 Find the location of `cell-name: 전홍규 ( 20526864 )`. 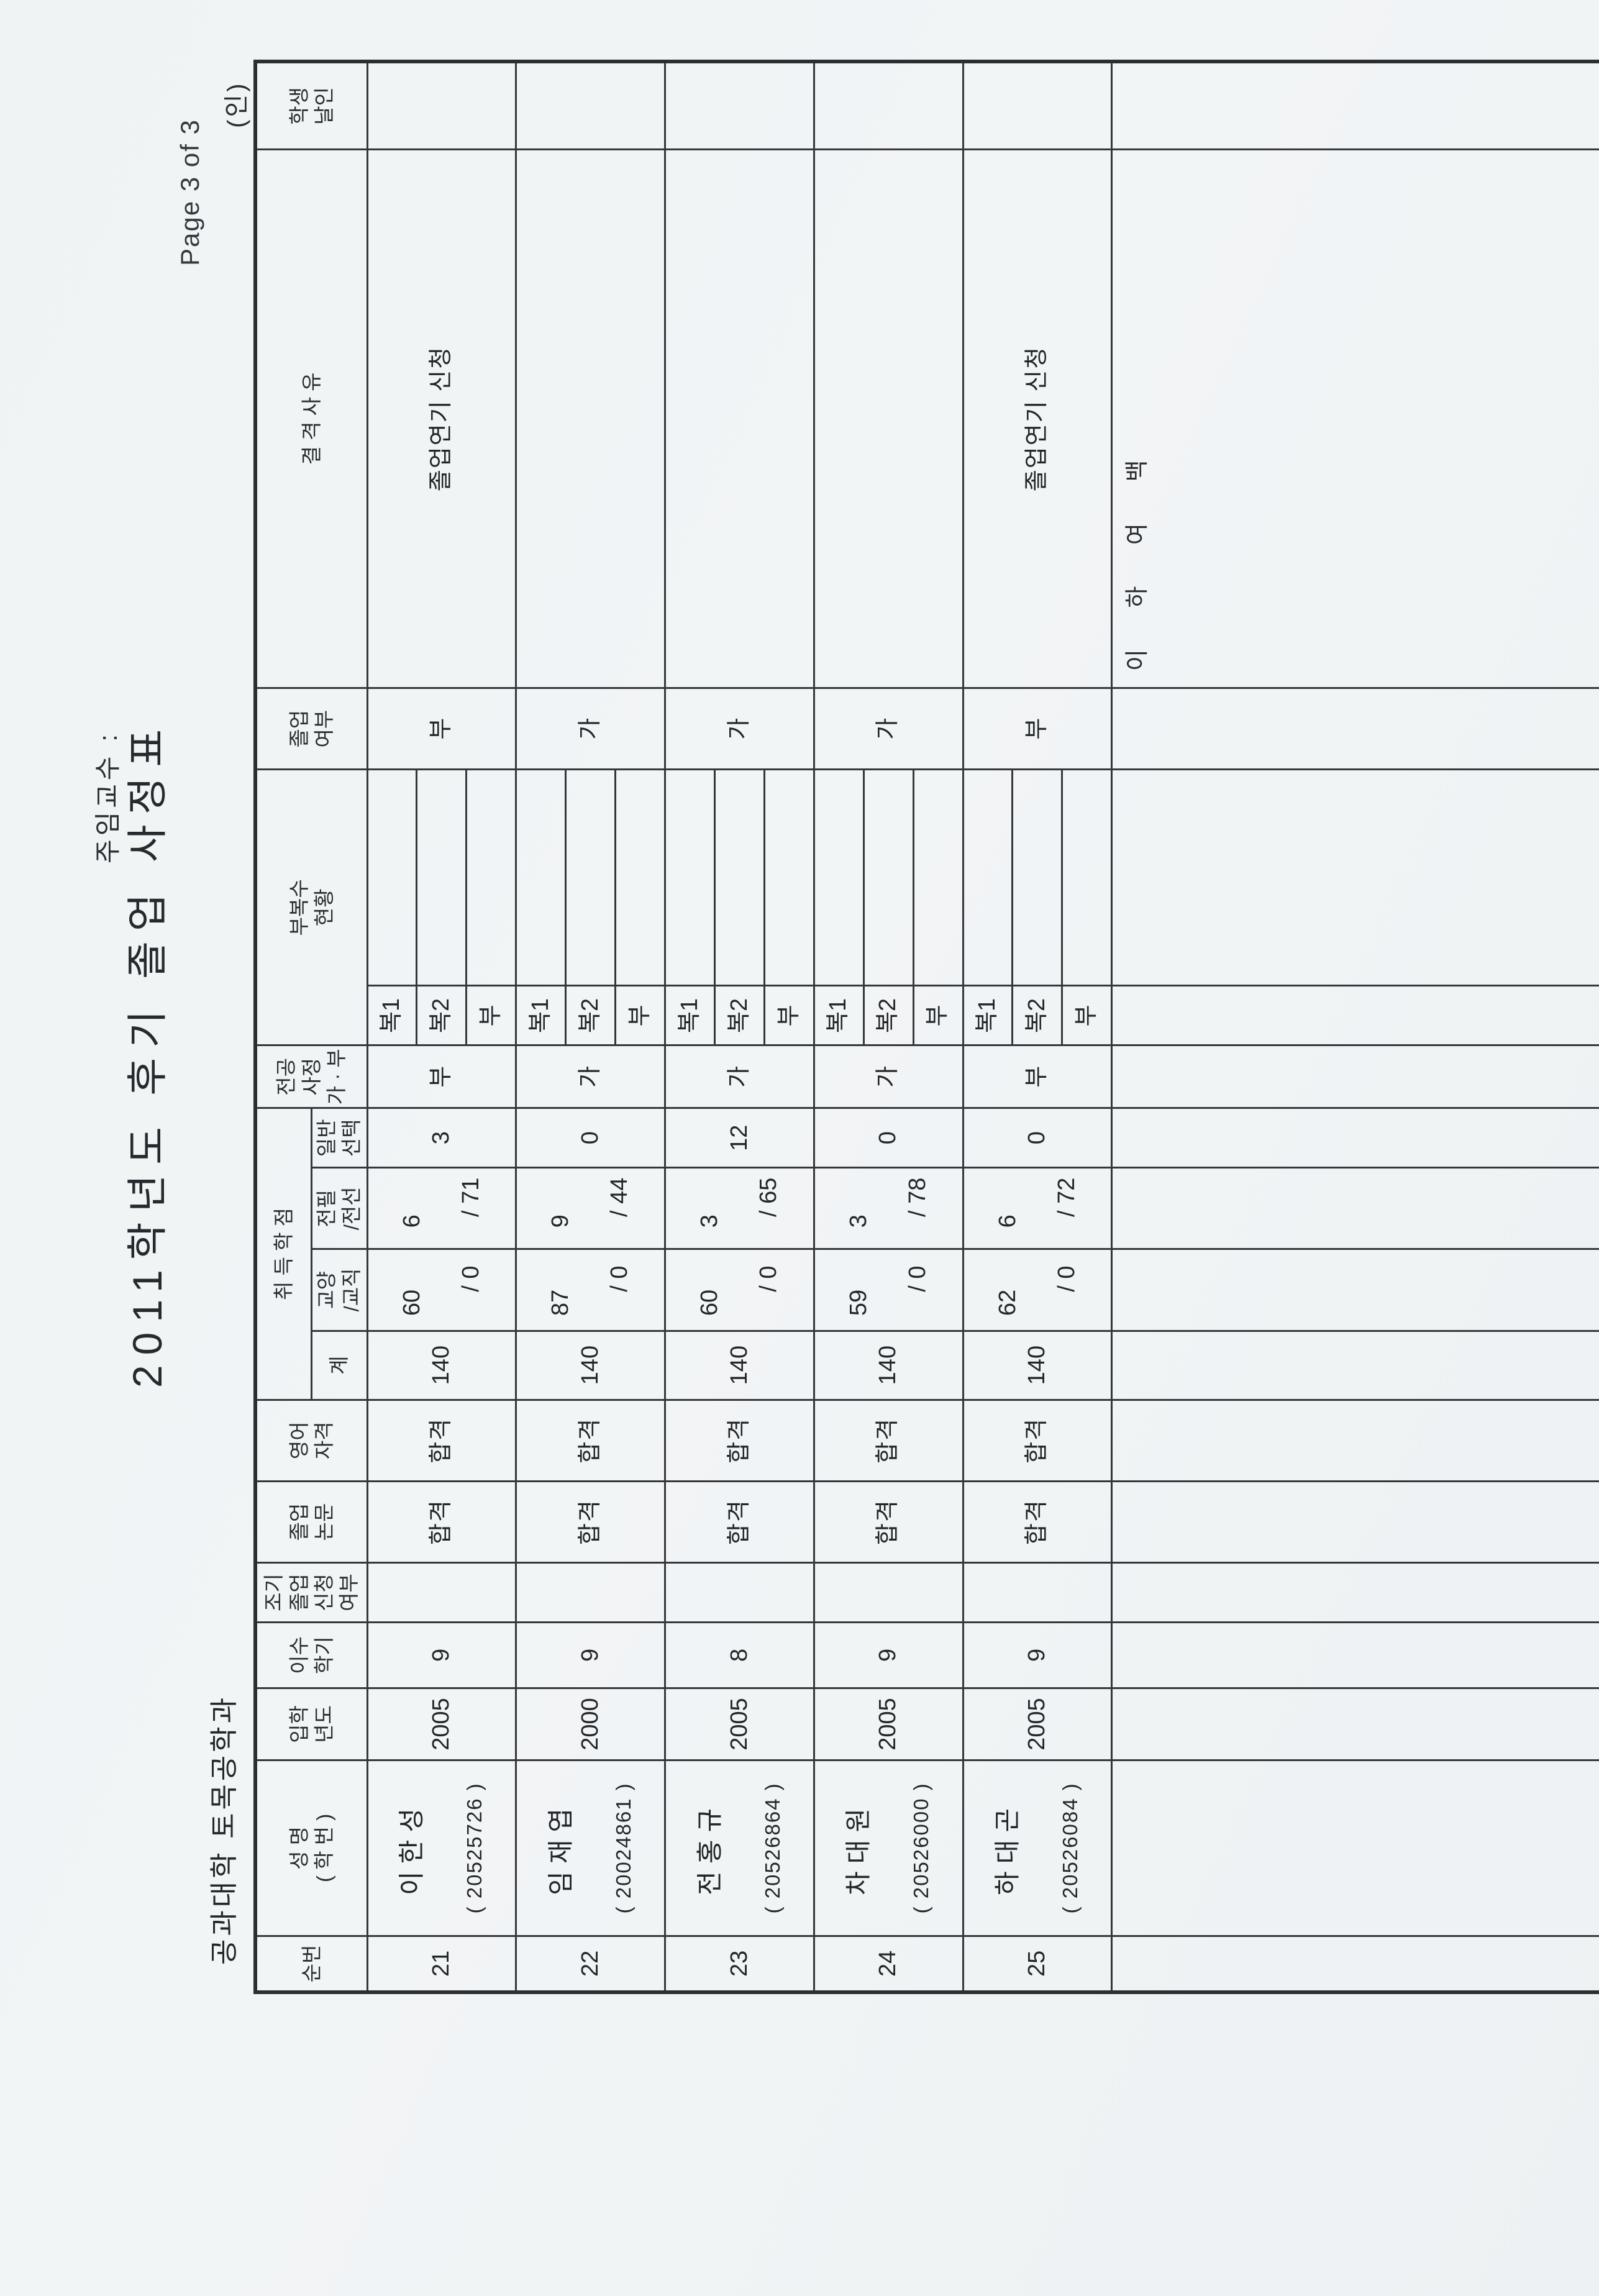

cell-name: 전홍규 ( 20526864 ) is located at coordinates (739, 1848).